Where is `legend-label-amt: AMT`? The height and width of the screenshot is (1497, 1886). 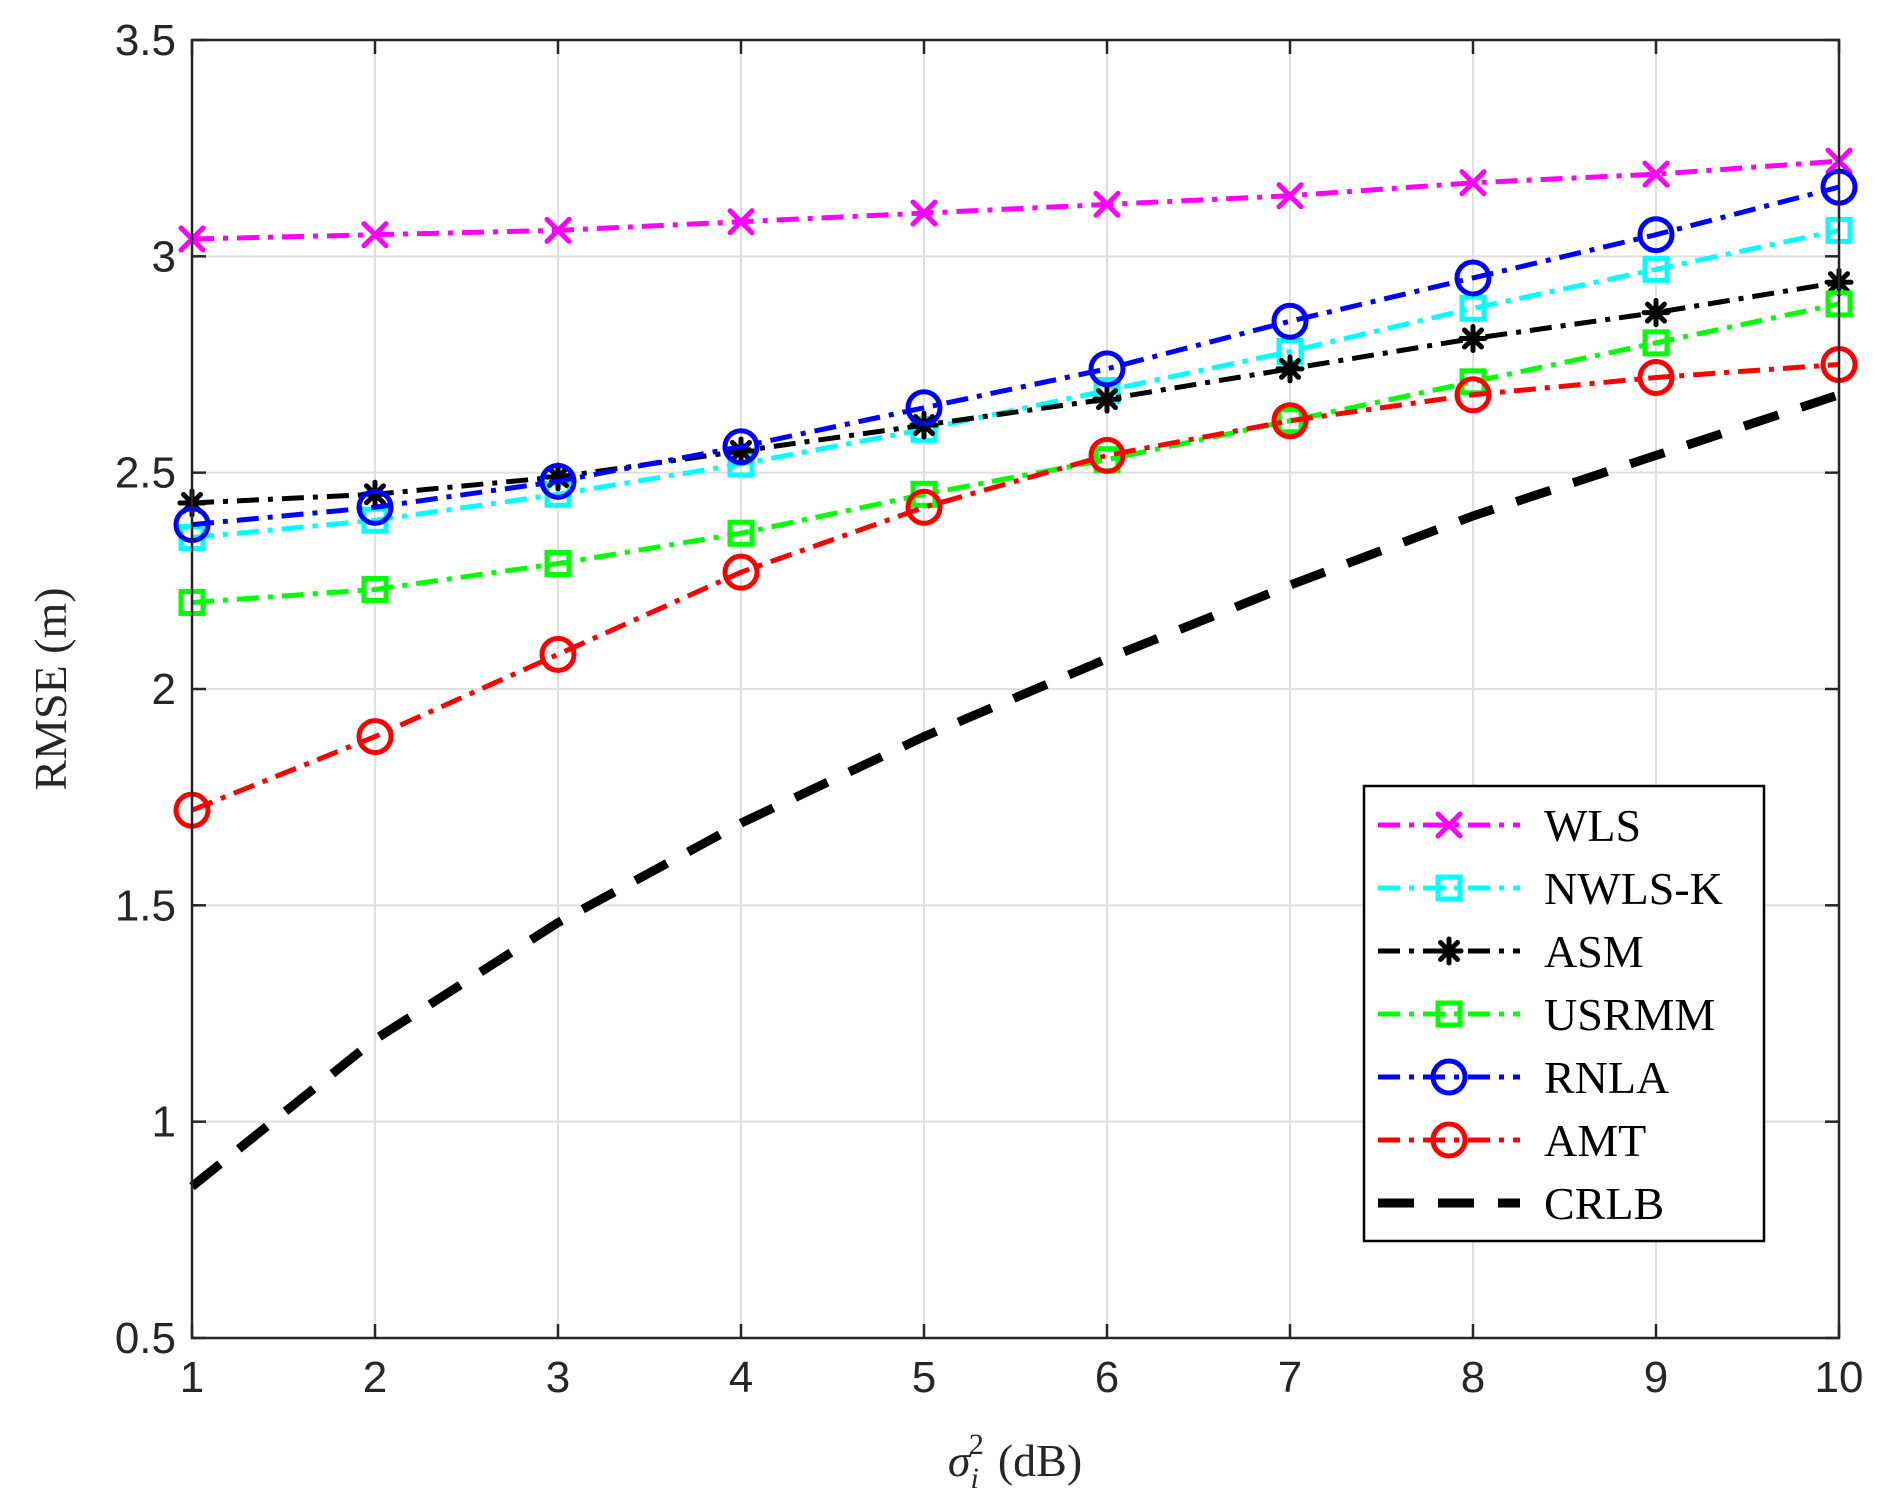 legend-label-amt: AMT is located at coordinates (1595, 1140).